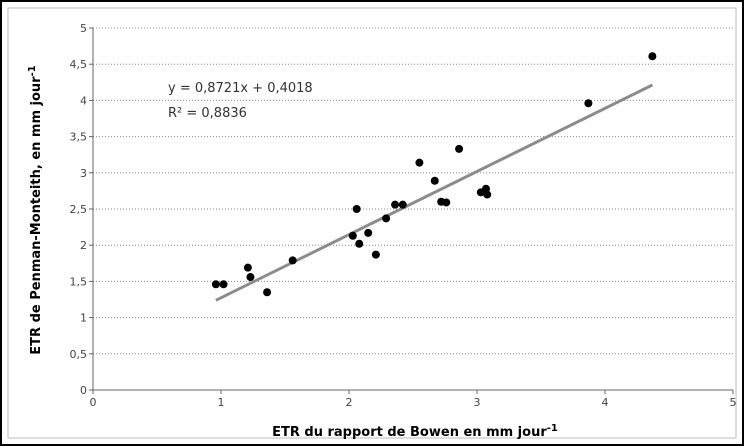  What do you see at coordinates (93, 402) in the screenshot?
I see `x-tick-label: 0` at bounding box center [93, 402].